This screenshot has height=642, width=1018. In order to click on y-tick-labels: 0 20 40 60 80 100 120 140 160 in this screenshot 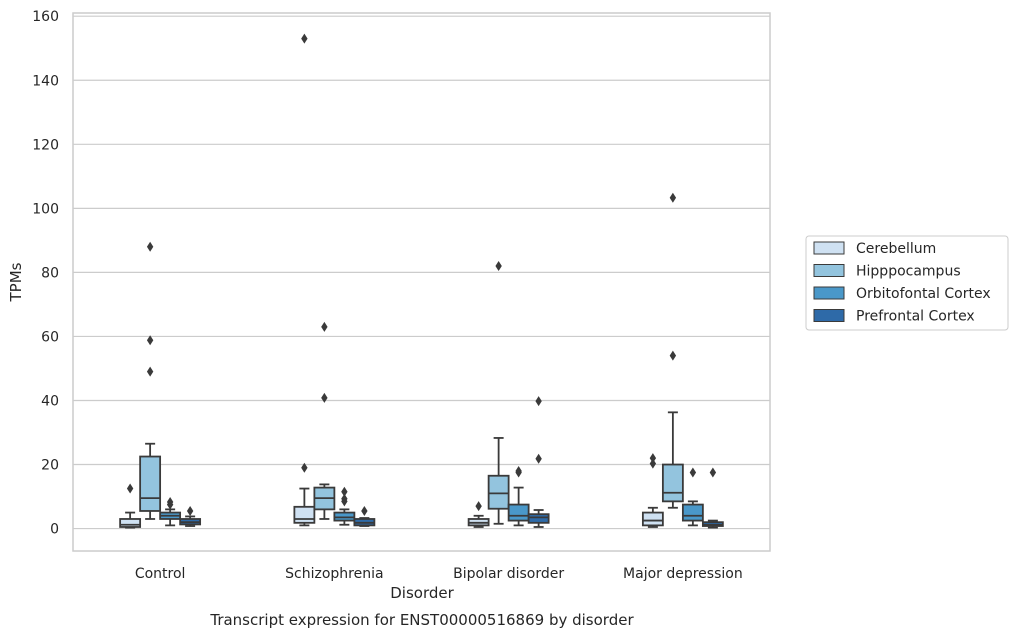, I will do `click(45, 273)`.